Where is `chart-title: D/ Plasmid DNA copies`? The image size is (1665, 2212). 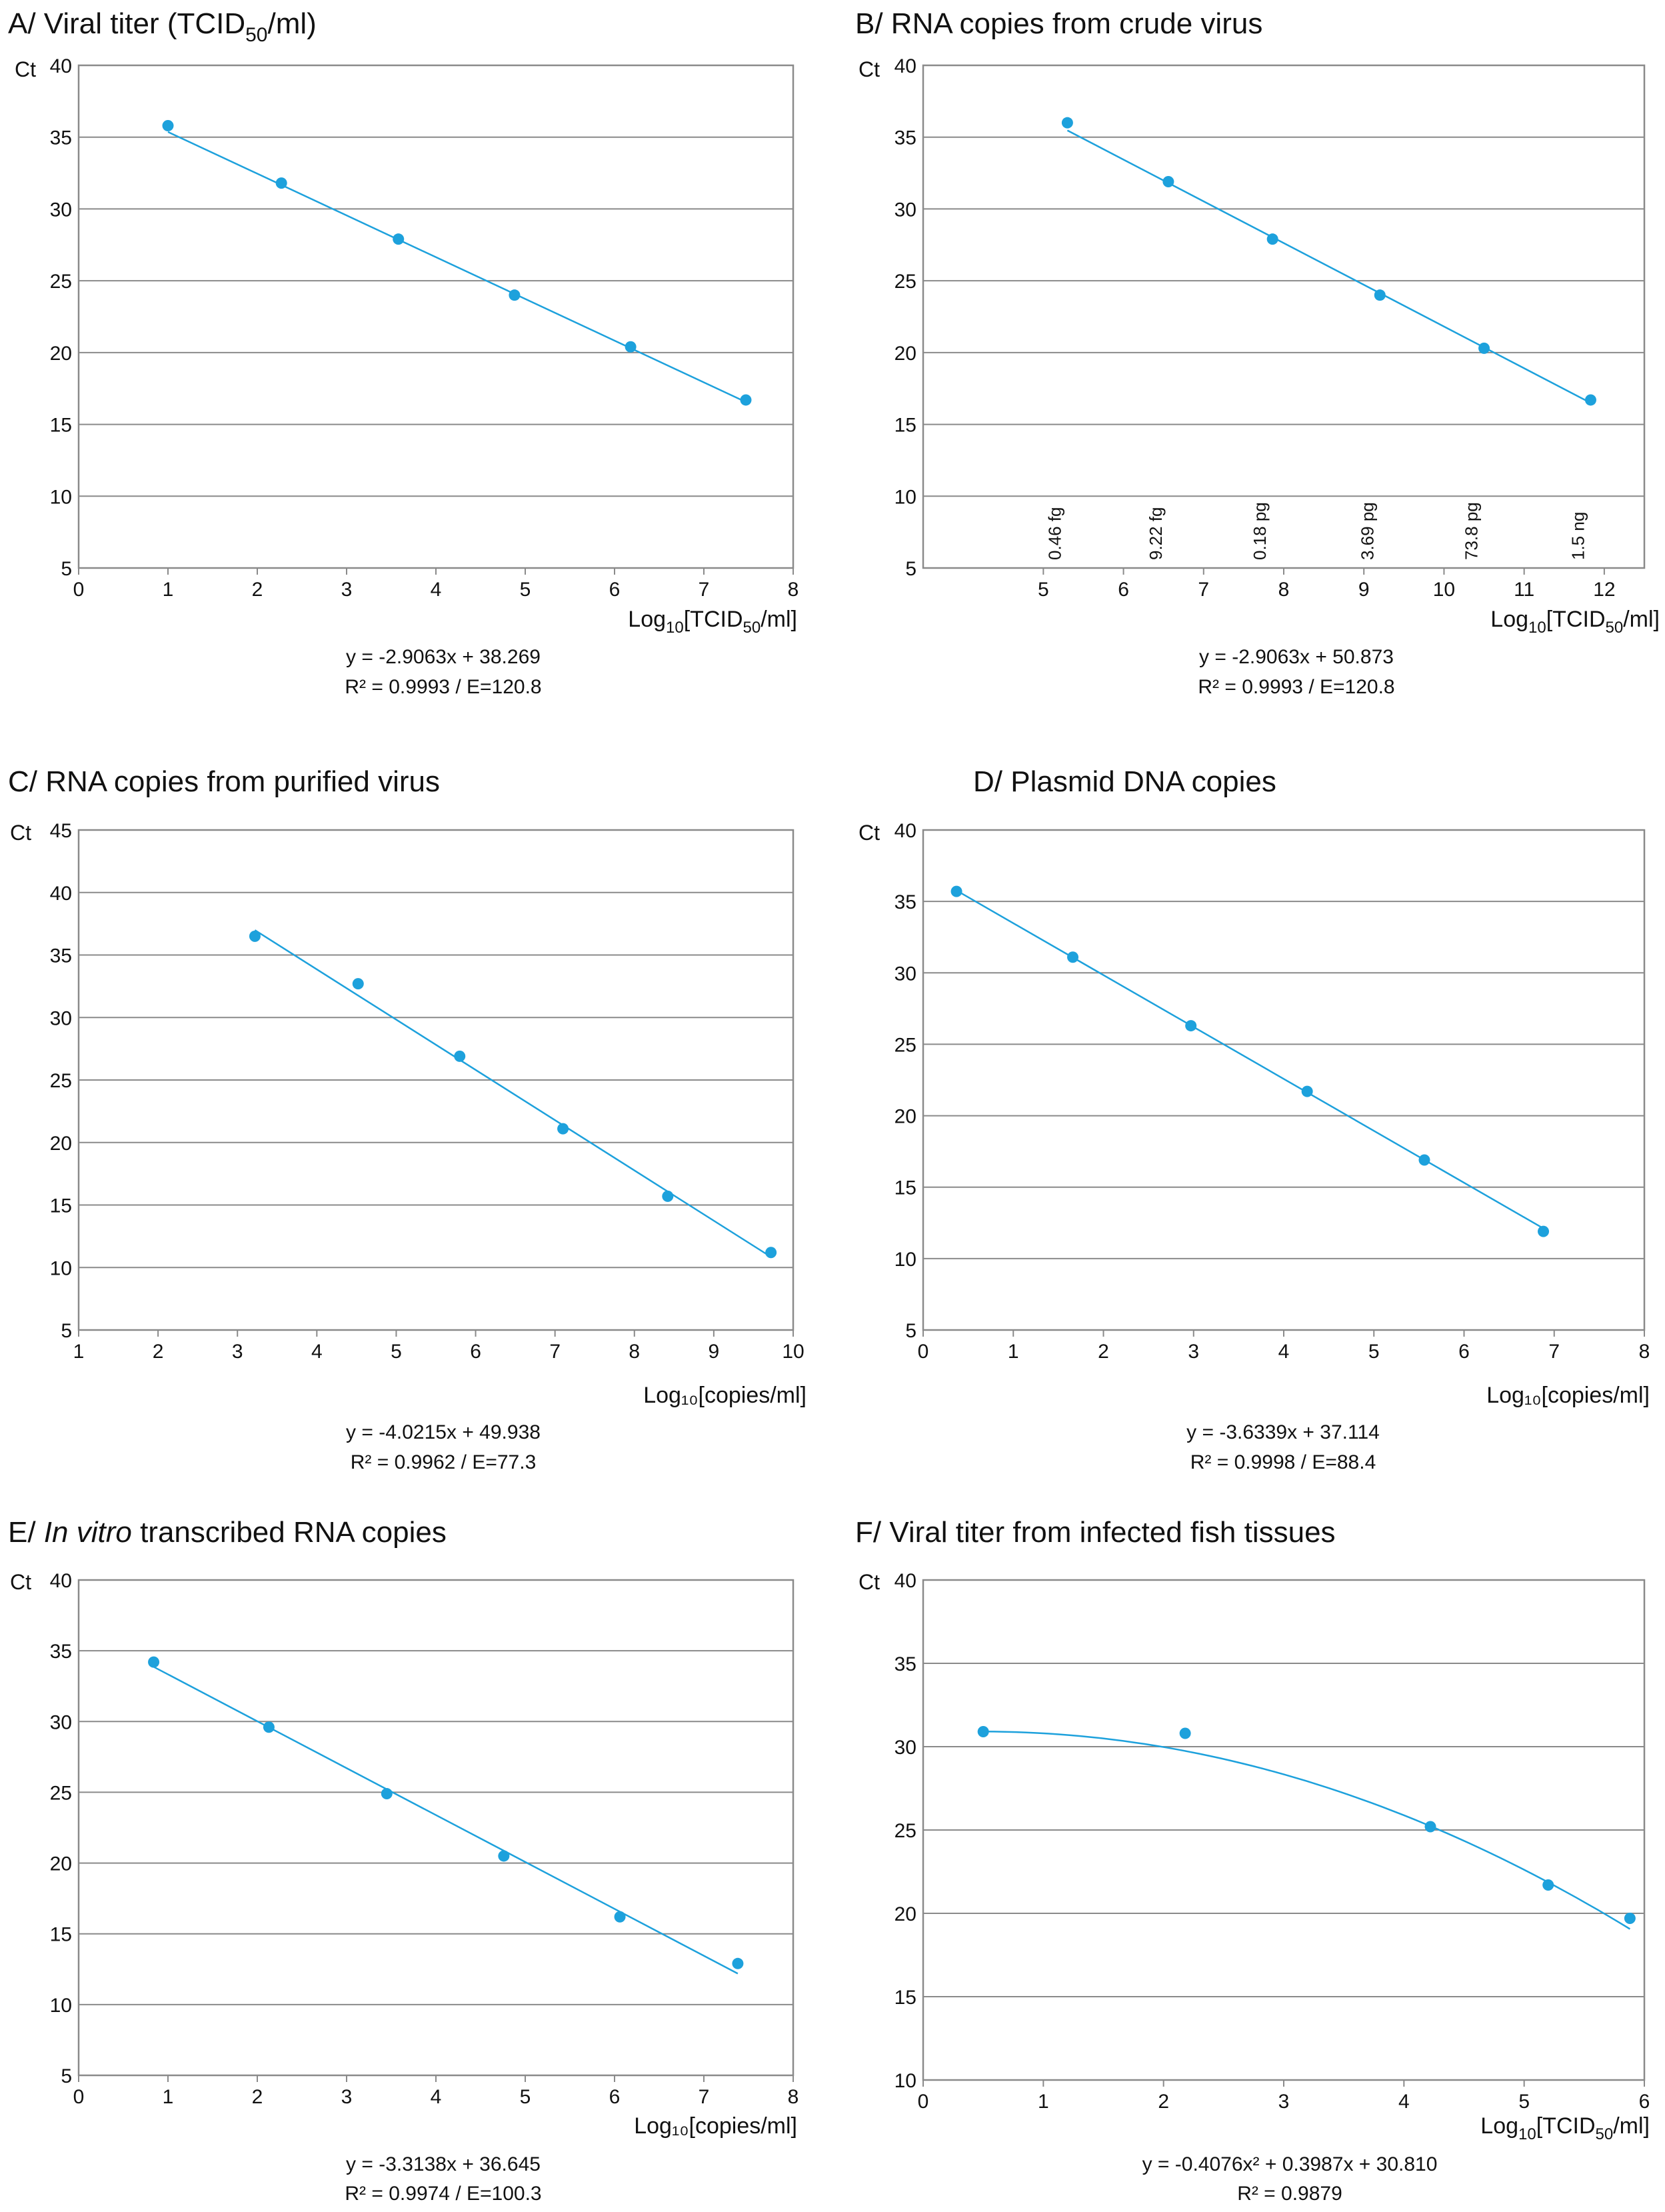 chart-title: D/ Plasmid DNA copies is located at coordinates (1124, 781).